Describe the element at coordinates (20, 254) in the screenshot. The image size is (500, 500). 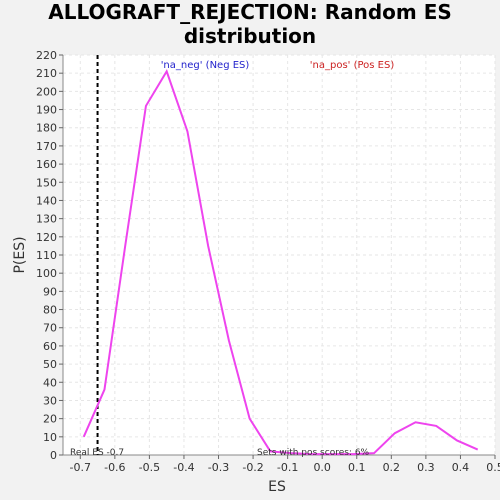
I see `y-axis-label: P(ES)` at that location.